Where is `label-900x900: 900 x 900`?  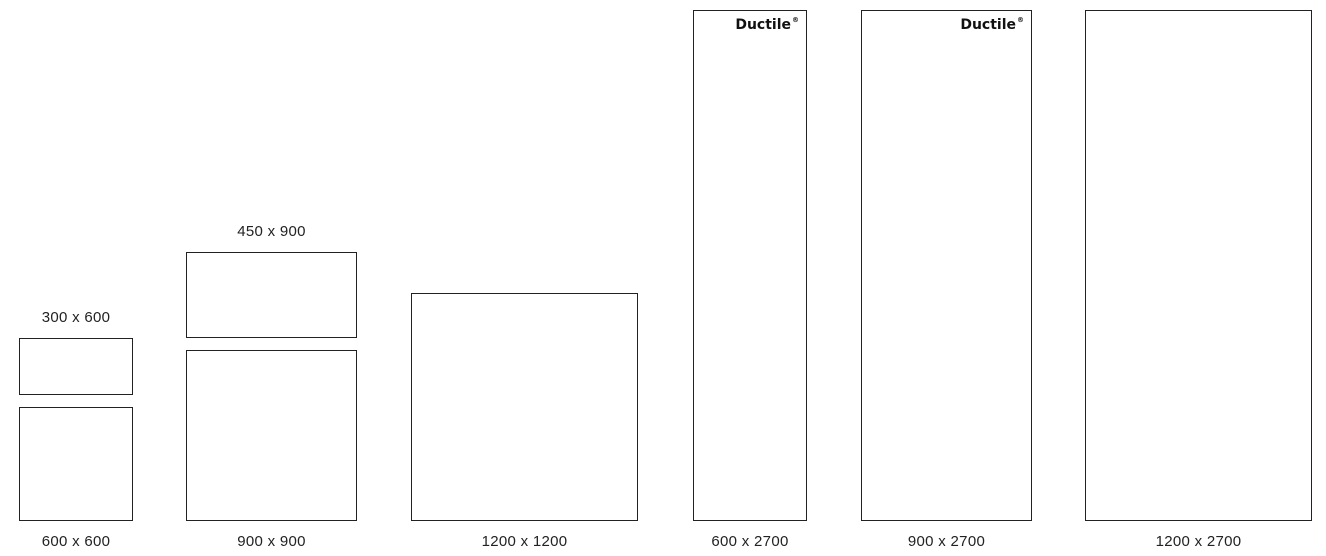
label-900x900: 900 x 900 is located at coordinates (271, 541).